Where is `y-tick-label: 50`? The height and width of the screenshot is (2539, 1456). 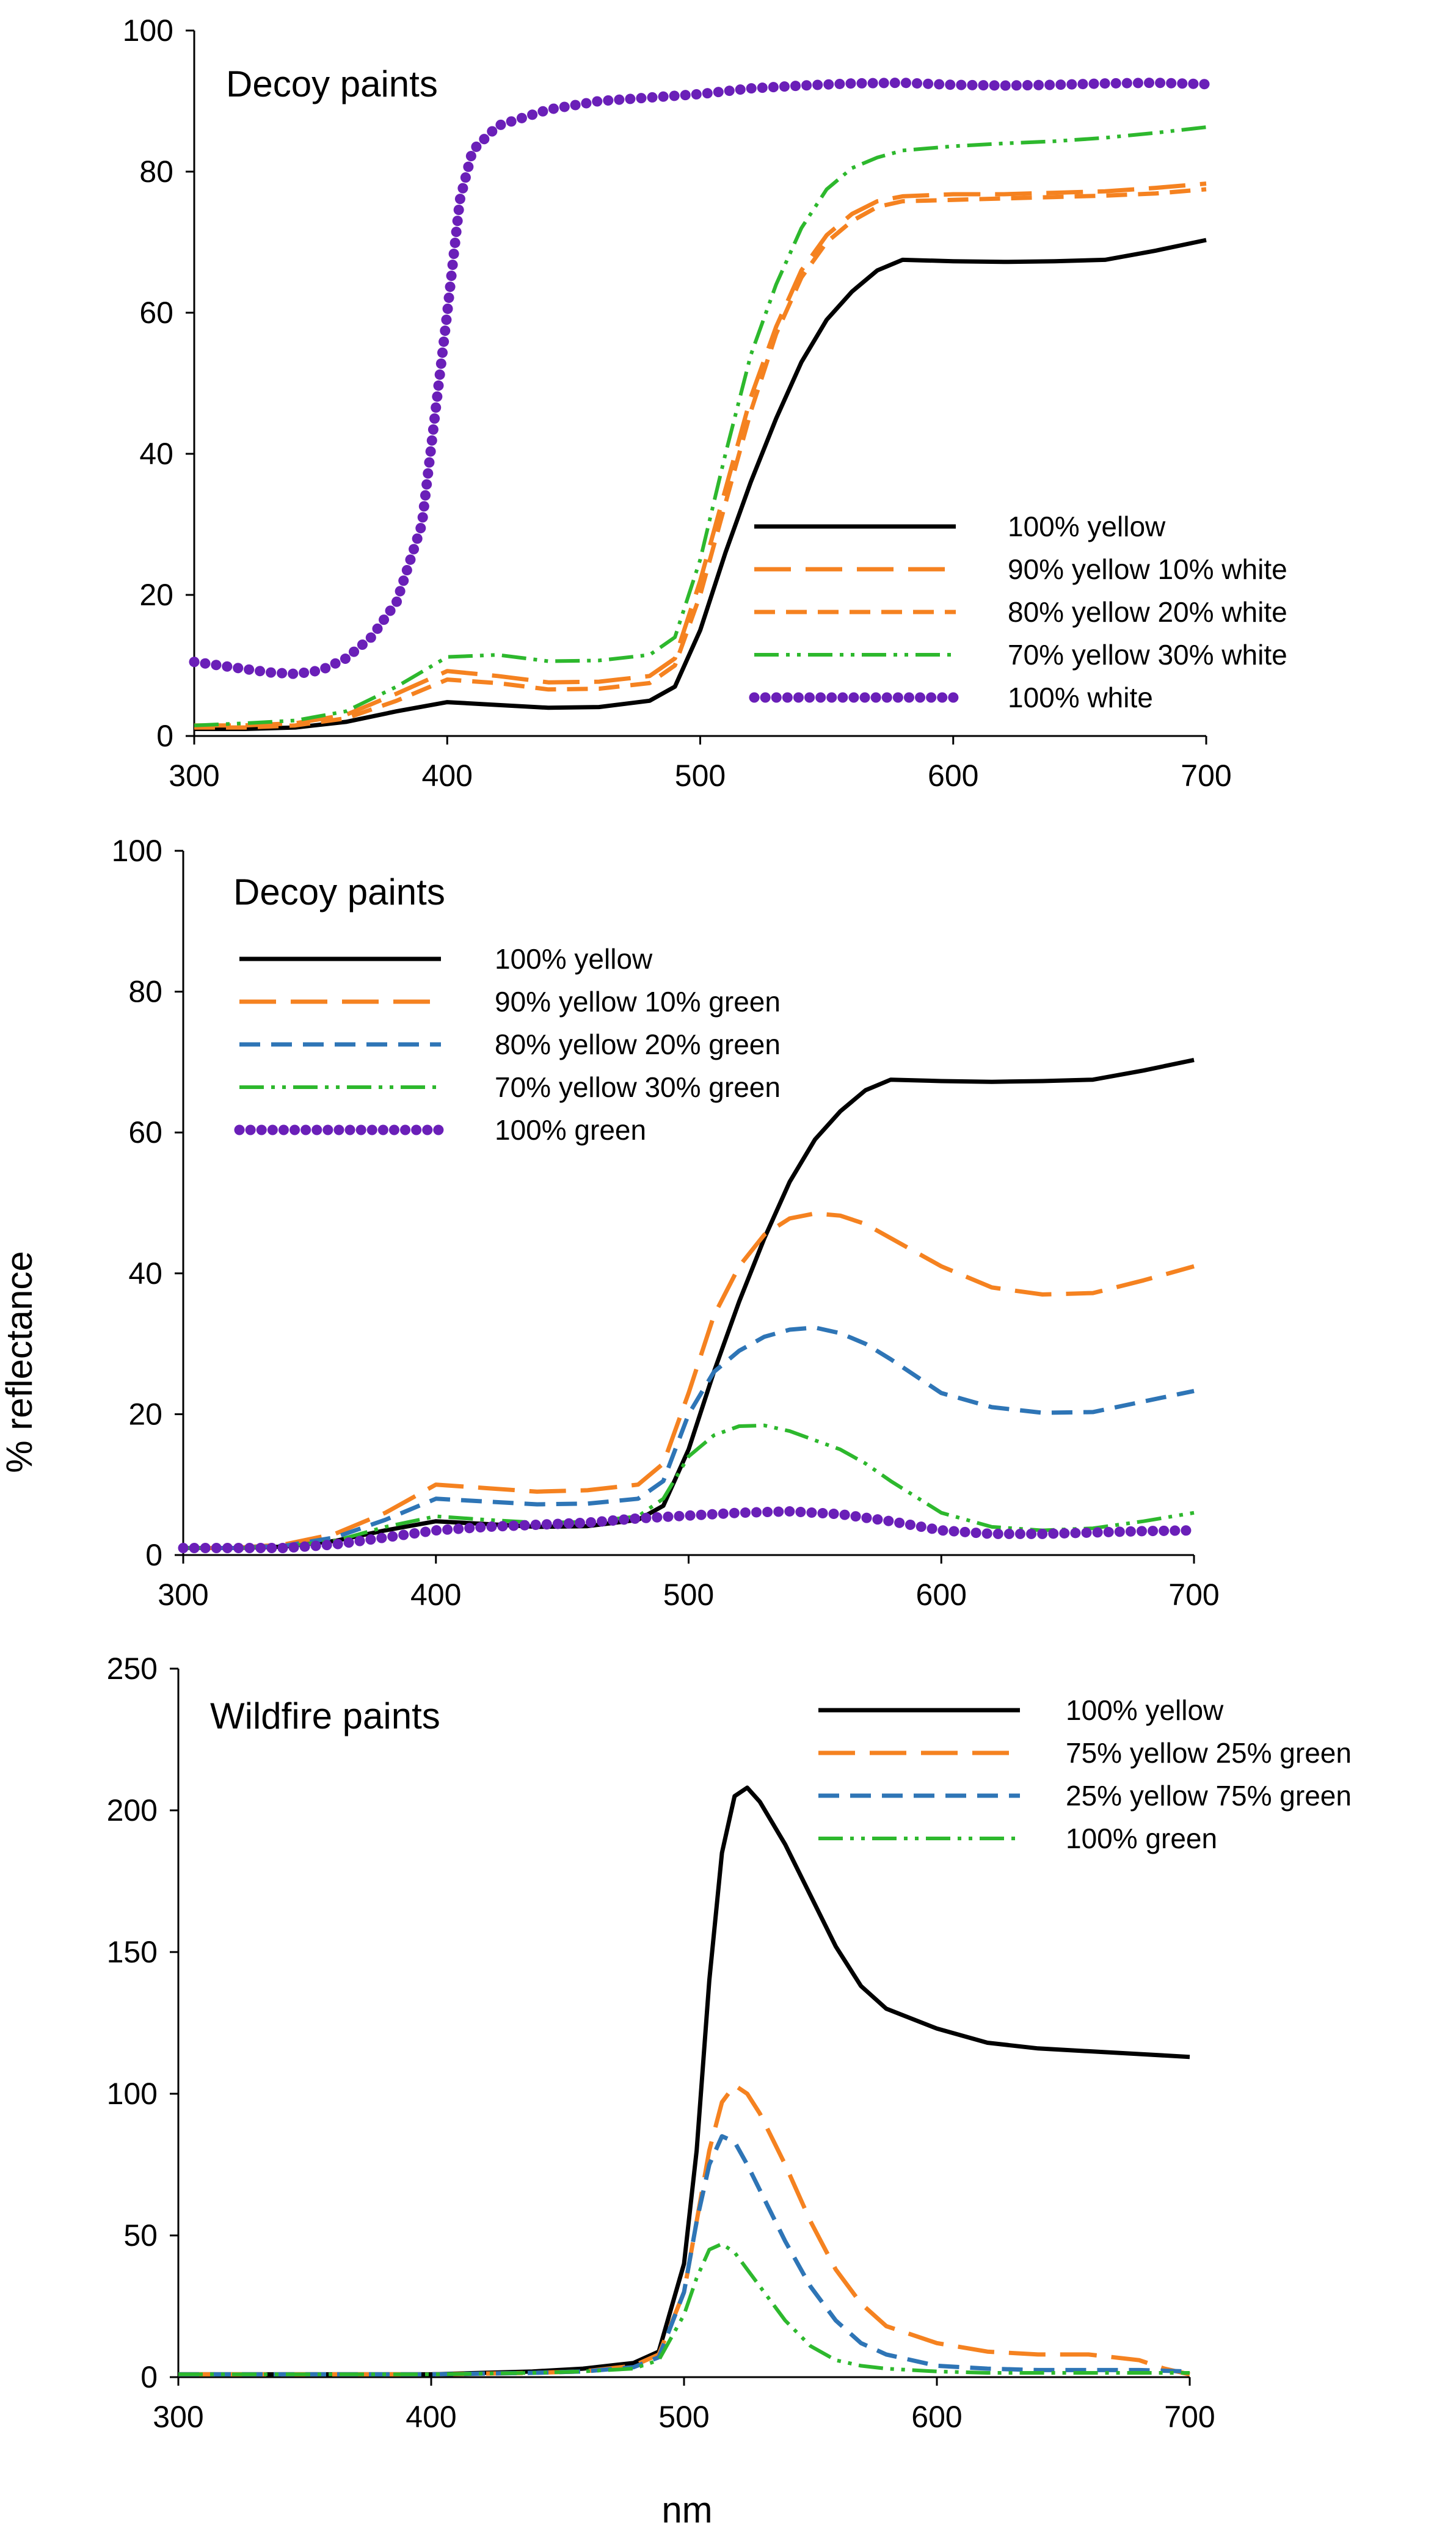
y-tick-label: 50 is located at coordinates (140, 2235).